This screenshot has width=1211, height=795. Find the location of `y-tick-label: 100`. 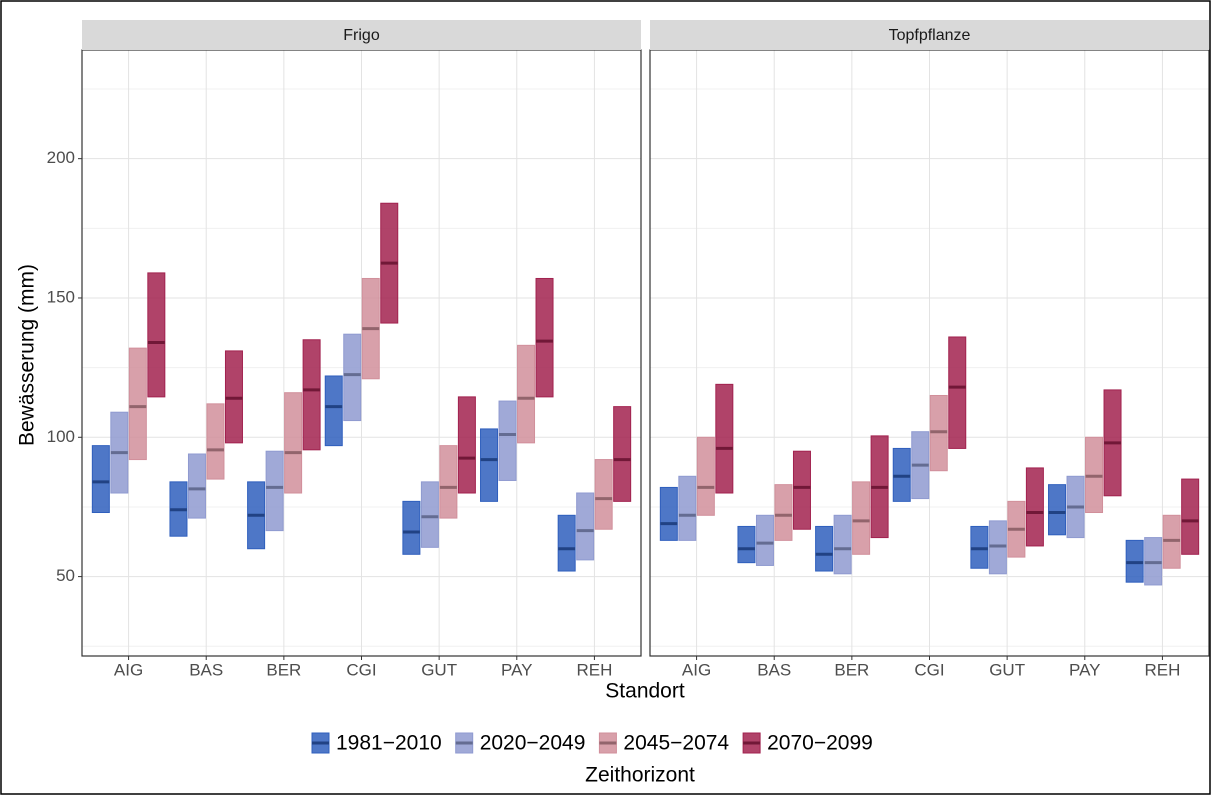

y-tick-label: 100 is located at coordinates (61, 436).